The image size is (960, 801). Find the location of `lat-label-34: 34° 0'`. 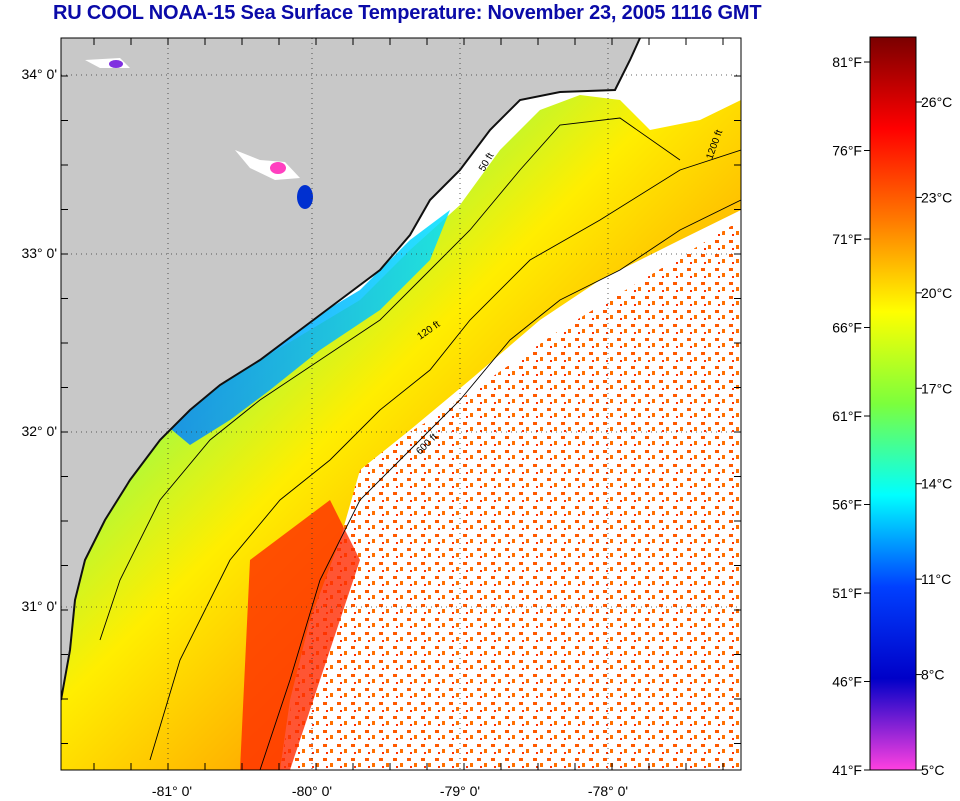

lat-label-34: 34° 0' is located at coordinates (39, 74).